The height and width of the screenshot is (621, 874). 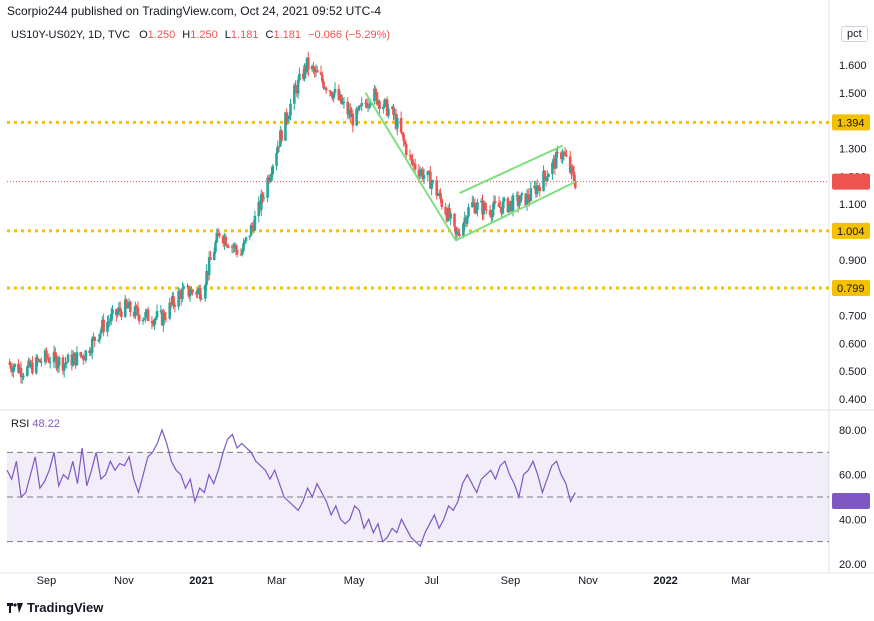 What do you see at coordinates (853, 372) in the screenshot?
I see `y-tick-label: 0.500` at bounding box center [853, 372].